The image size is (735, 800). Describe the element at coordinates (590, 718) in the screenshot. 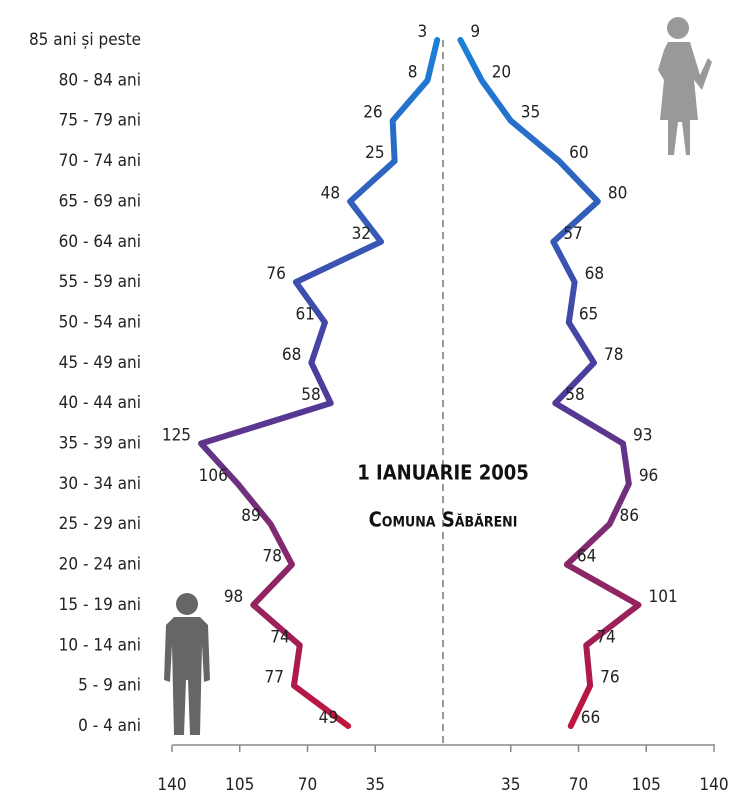

I see `value-label: 66` at that location.